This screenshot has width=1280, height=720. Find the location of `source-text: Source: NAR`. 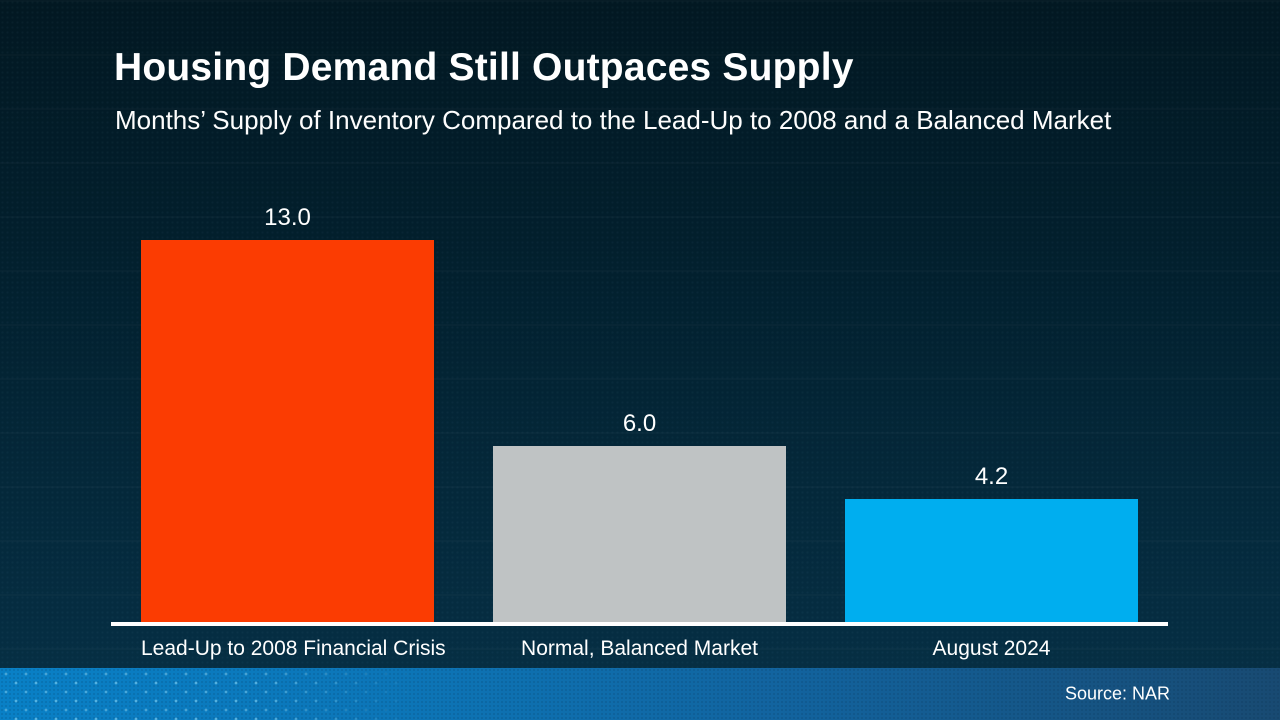

source-text: Source: NAR is located at coordinates (1117, 693).